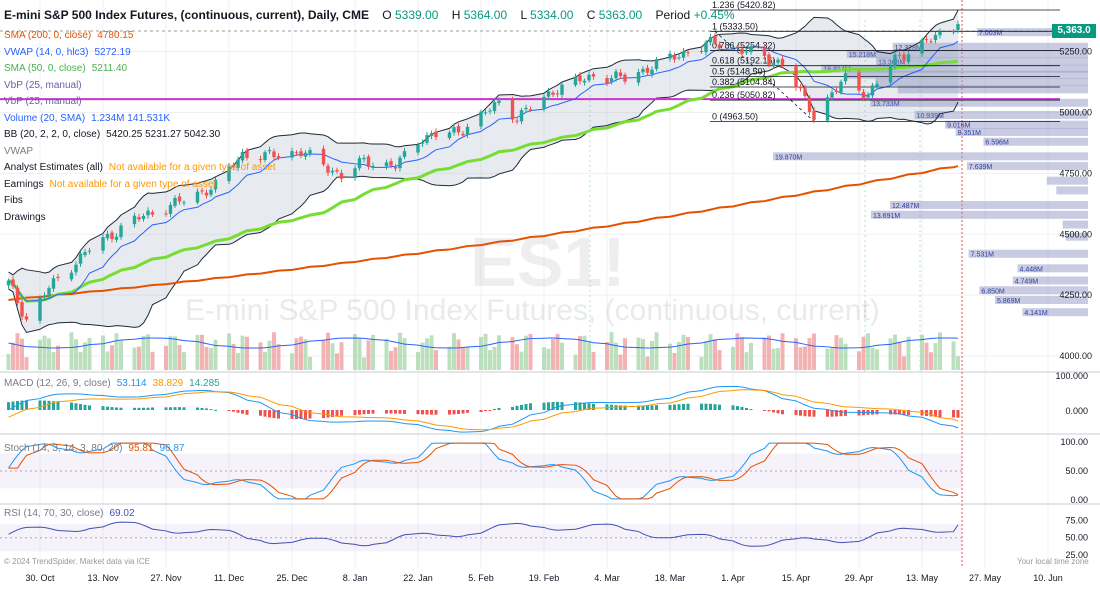 Image resolution: width=1100 pixels, height=589 pixels. What do you see at coordinates (68, 68) in the screenshot?
I see `legend-row: SMA (50, 0, close) 5211.40` at bounding box center [68, 68].